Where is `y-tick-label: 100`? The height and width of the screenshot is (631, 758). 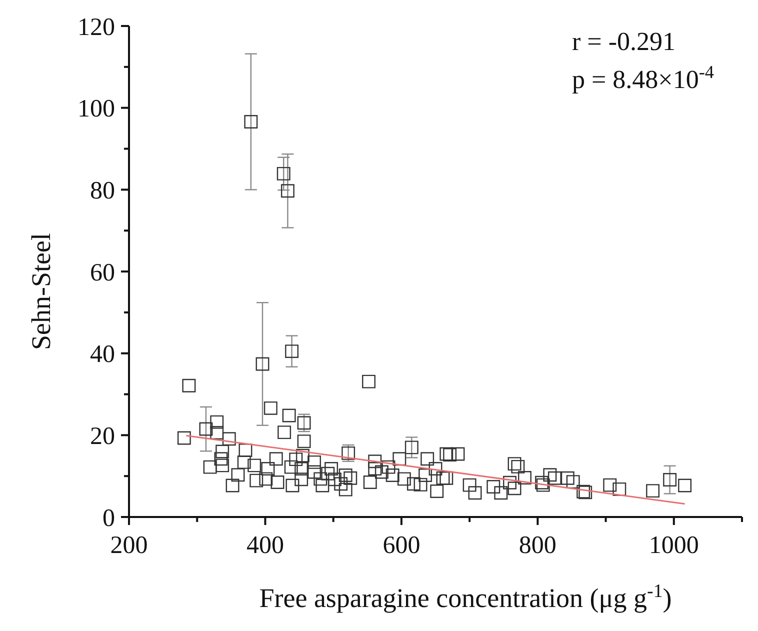 y-tick-label: 100 is located at coordinates (96, 109).